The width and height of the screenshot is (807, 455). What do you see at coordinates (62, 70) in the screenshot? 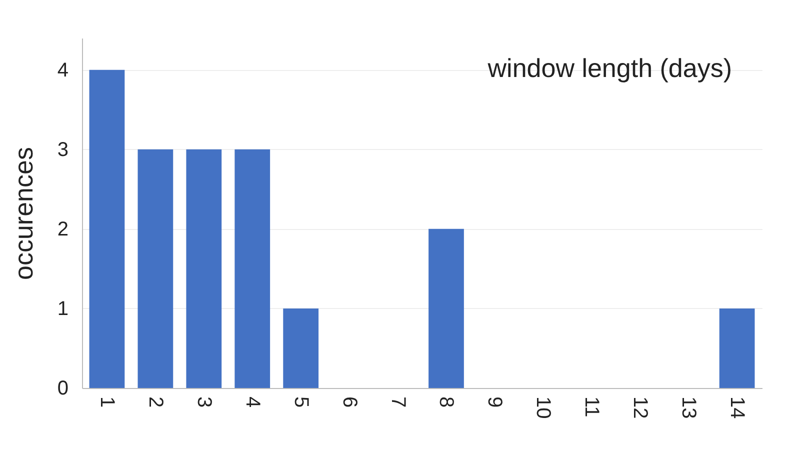
I see `y-tick-label: 4` at bounding box center [62, 70].